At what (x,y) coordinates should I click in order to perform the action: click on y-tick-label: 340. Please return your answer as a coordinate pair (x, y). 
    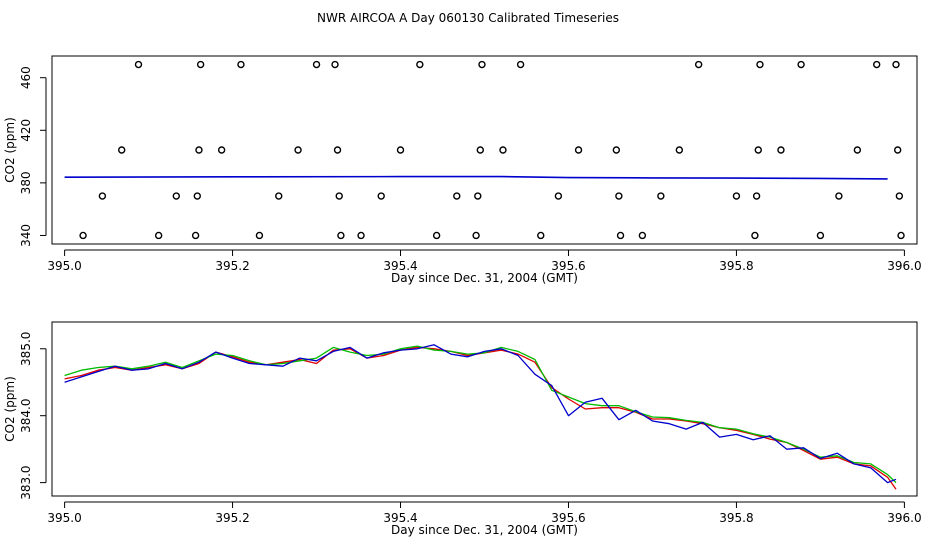
    Looking at the image, I should click on (26, 235).